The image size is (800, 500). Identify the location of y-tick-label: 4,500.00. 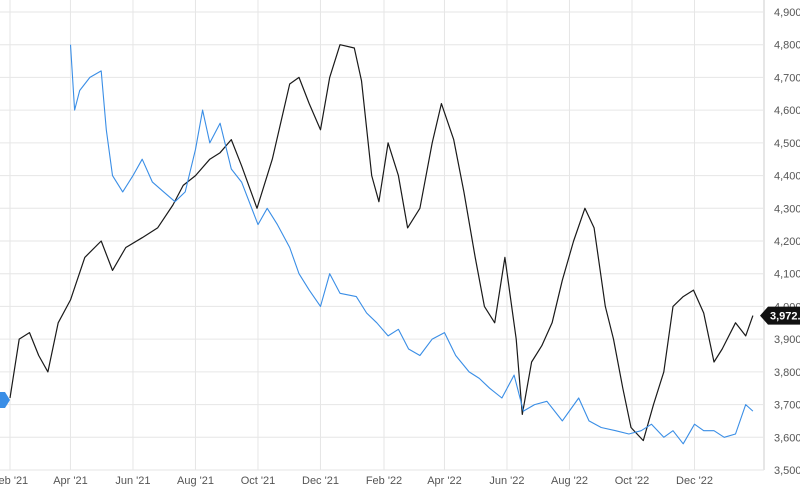
(787, 144).